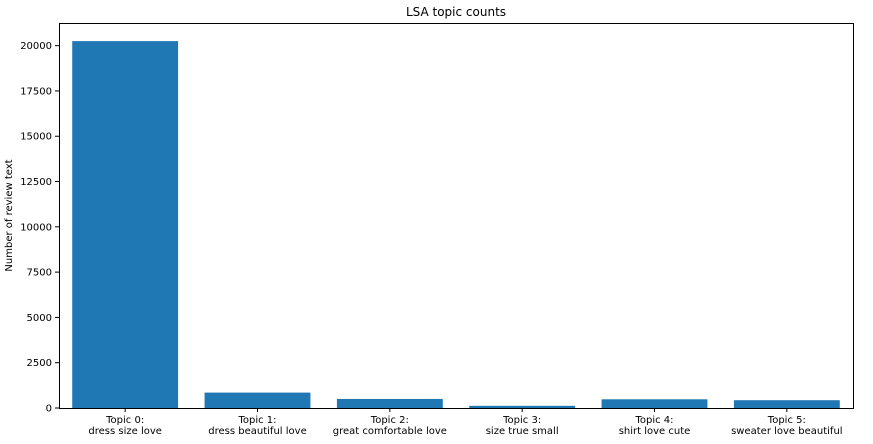 The image size is (873, 444). Describe the element at coordinates (36, 46) in the screenshot. I see `y-tick-label: 20000` at that location.